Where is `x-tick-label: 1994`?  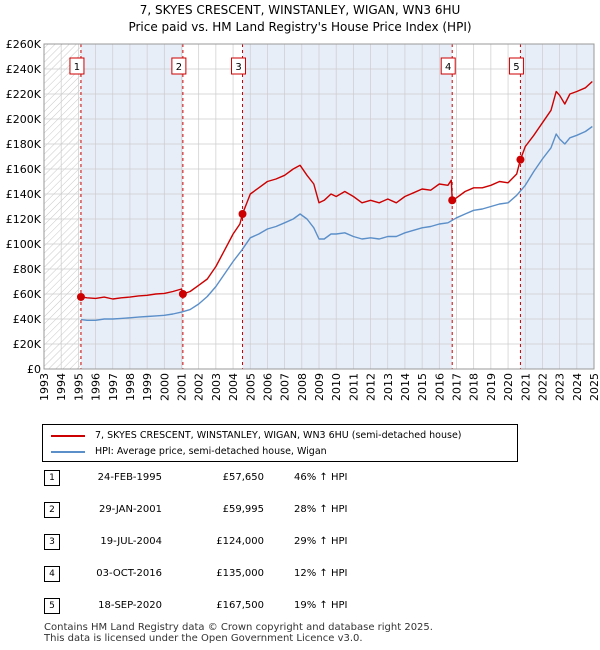 x-tick-label: 1994 is located at coordinates (61, 387).